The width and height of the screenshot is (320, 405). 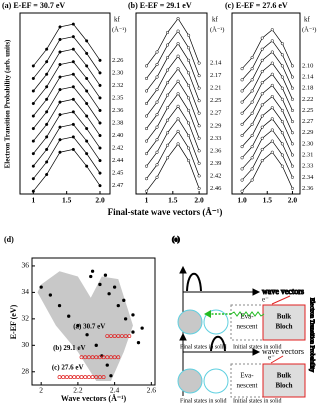 I want to click on box-label: Eva-, so click(x=247, y=376).